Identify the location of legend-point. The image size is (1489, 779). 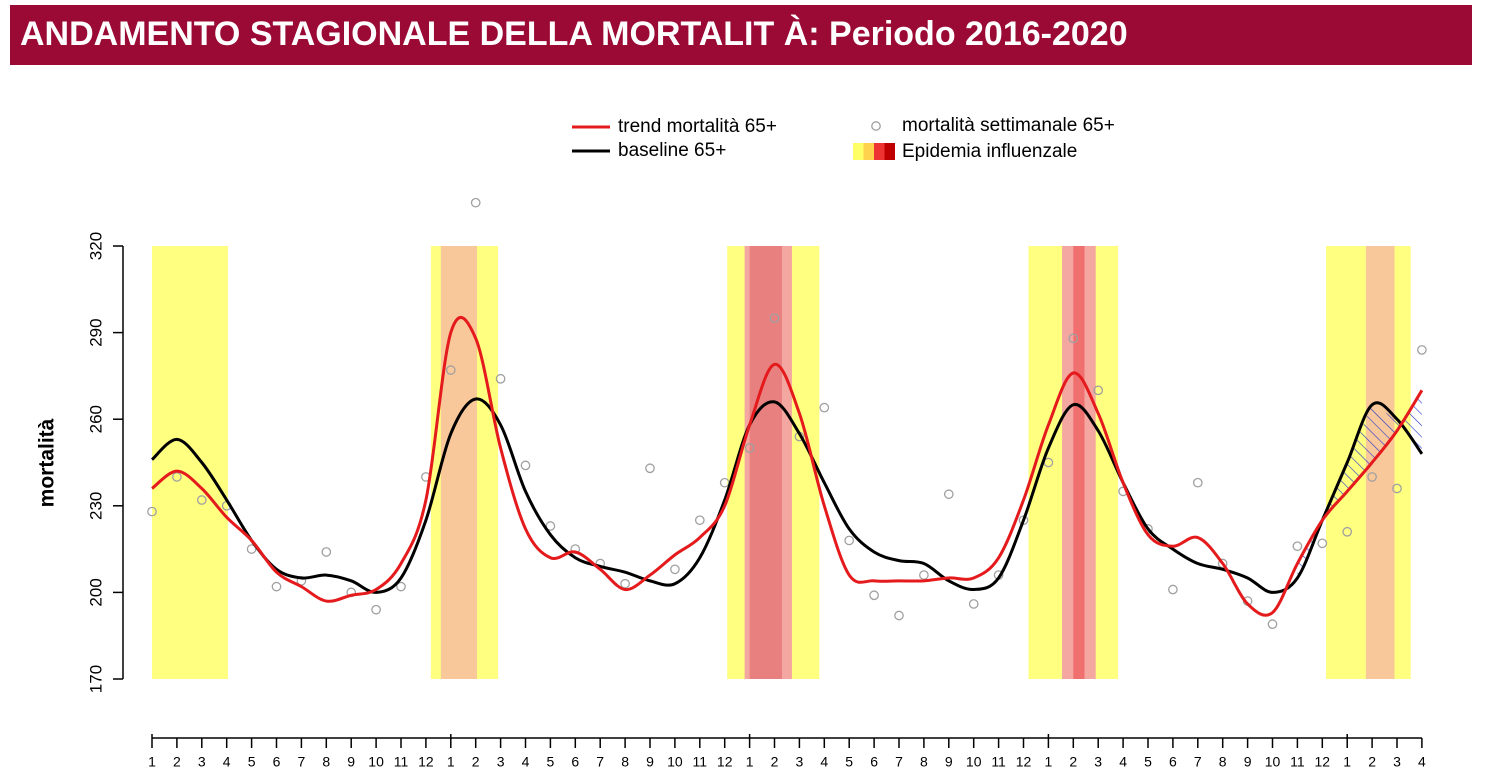
(876, 126).